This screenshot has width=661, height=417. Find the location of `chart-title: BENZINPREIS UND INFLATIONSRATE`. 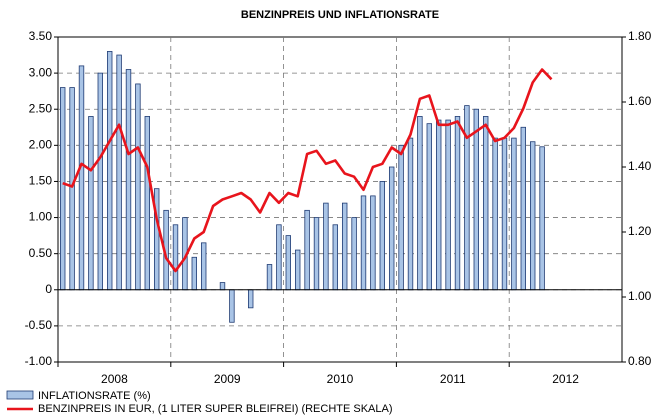

chart-title: BENZINPREIS UND INFLATIONSRATE is located at coordinates (340, 15).